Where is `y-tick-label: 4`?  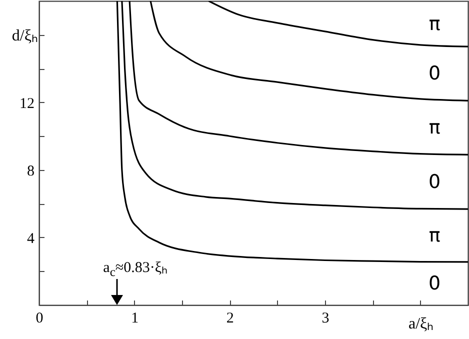 y-tick-label: 4 is located at coordinates (31, 238).